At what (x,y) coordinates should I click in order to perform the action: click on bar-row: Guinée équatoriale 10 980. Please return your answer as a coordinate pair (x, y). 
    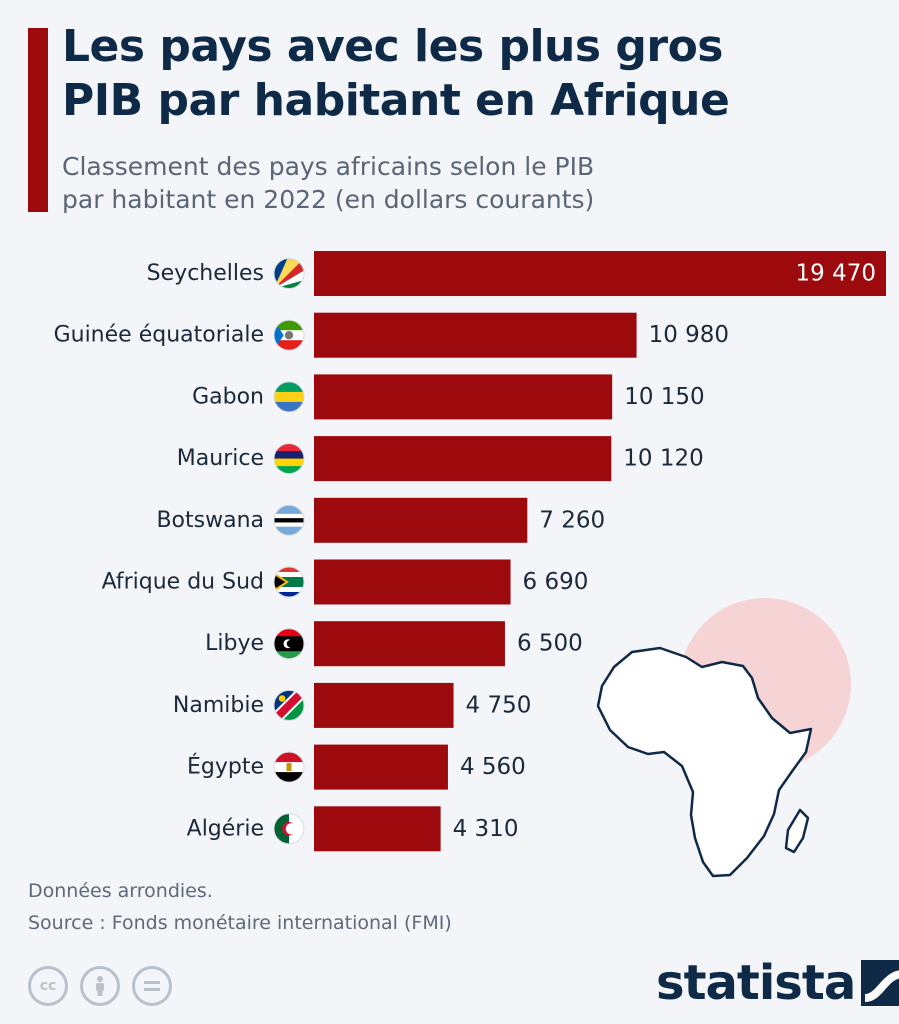
    Looking at the image, I should click on (391, 335).